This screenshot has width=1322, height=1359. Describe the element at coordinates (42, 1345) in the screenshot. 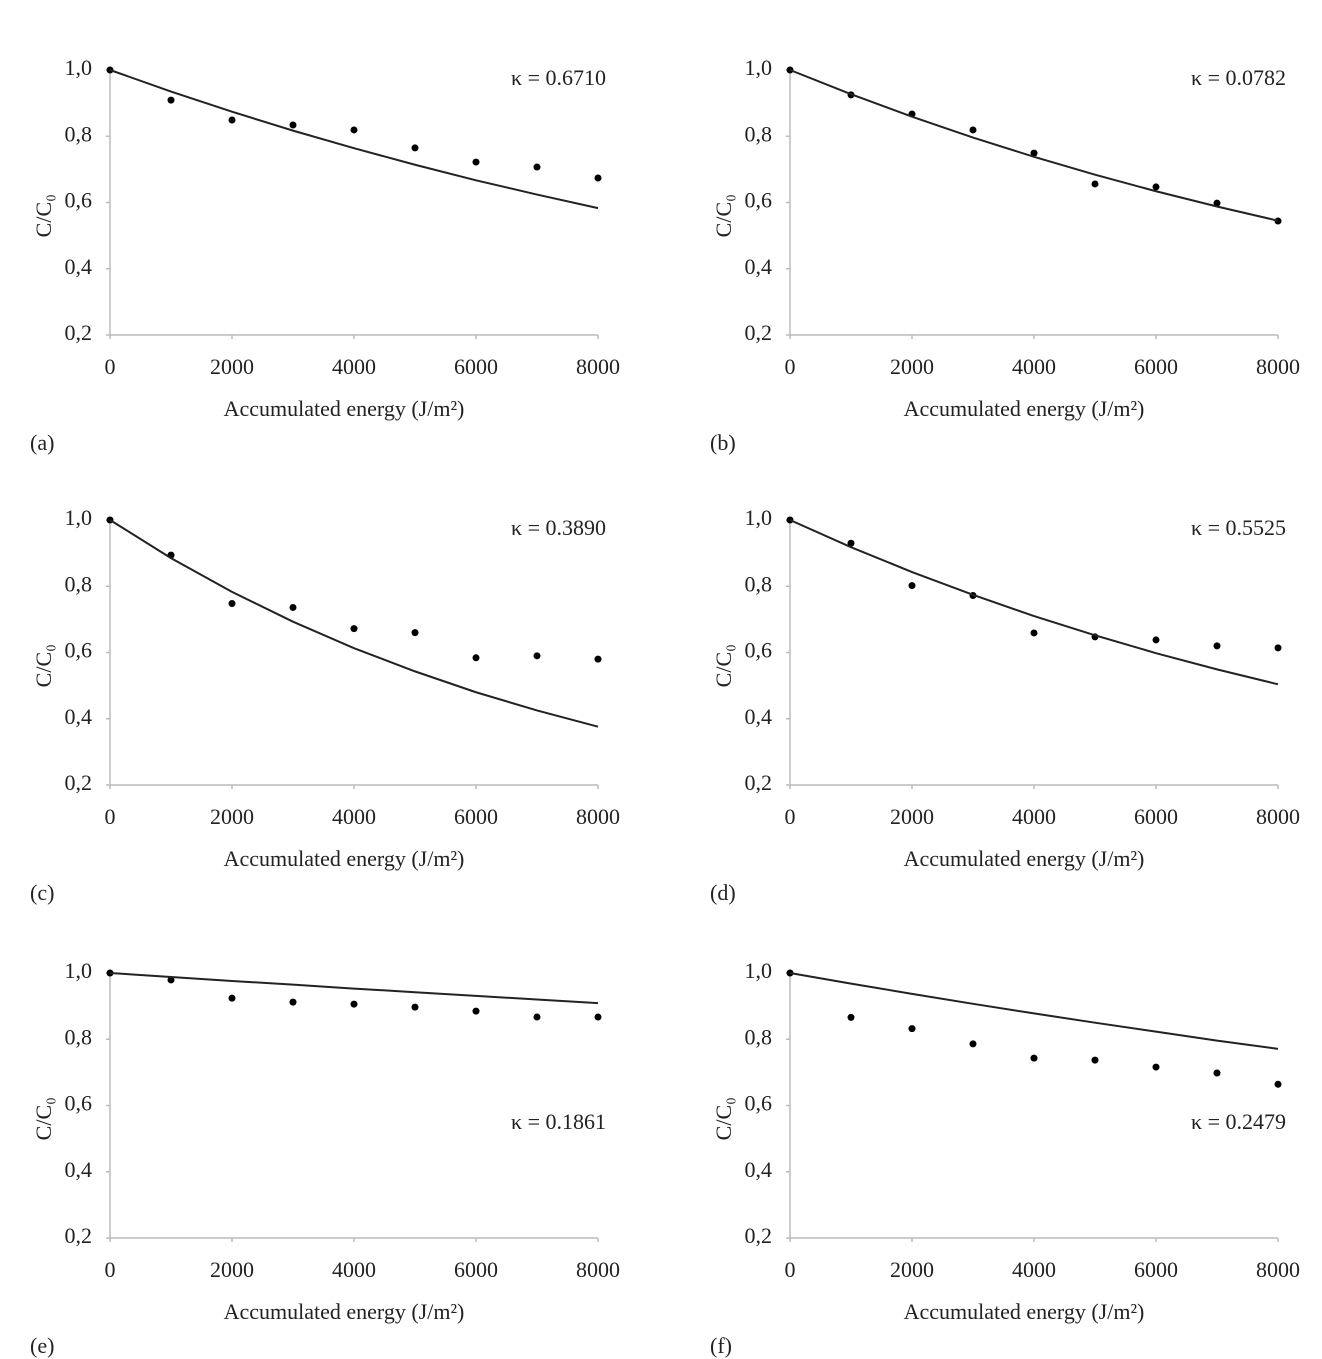

I see `panel-label: (e)` at that location.